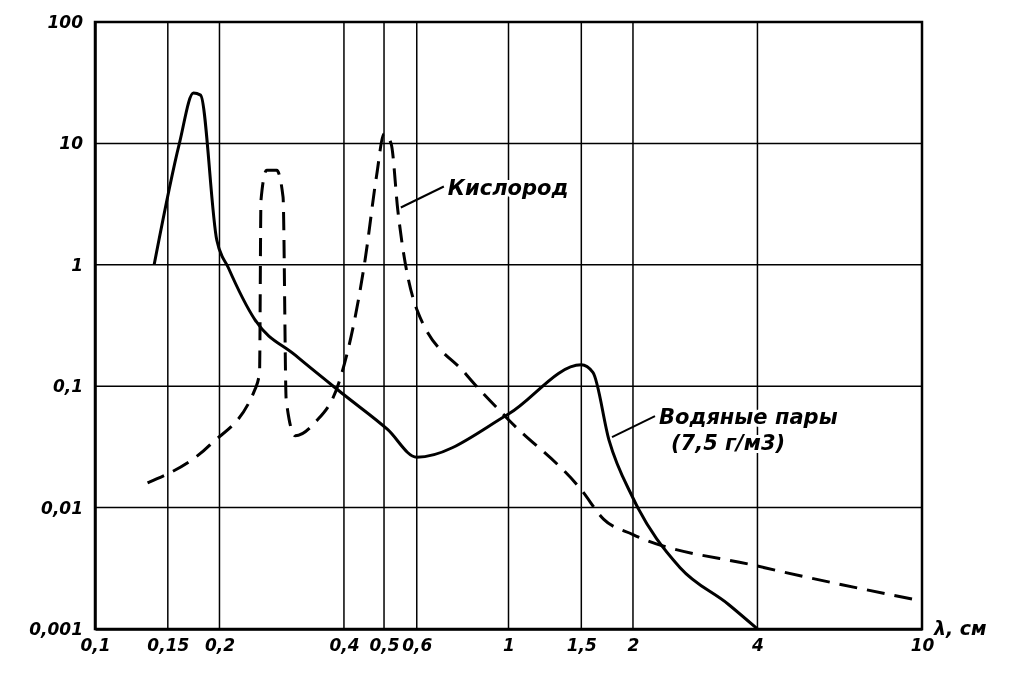 The height and width of the screenshot is (689, 1017). Describe the element at coordinates (581, 645) in the screenshot. I see `x-tick-label: 1,5` at that location.